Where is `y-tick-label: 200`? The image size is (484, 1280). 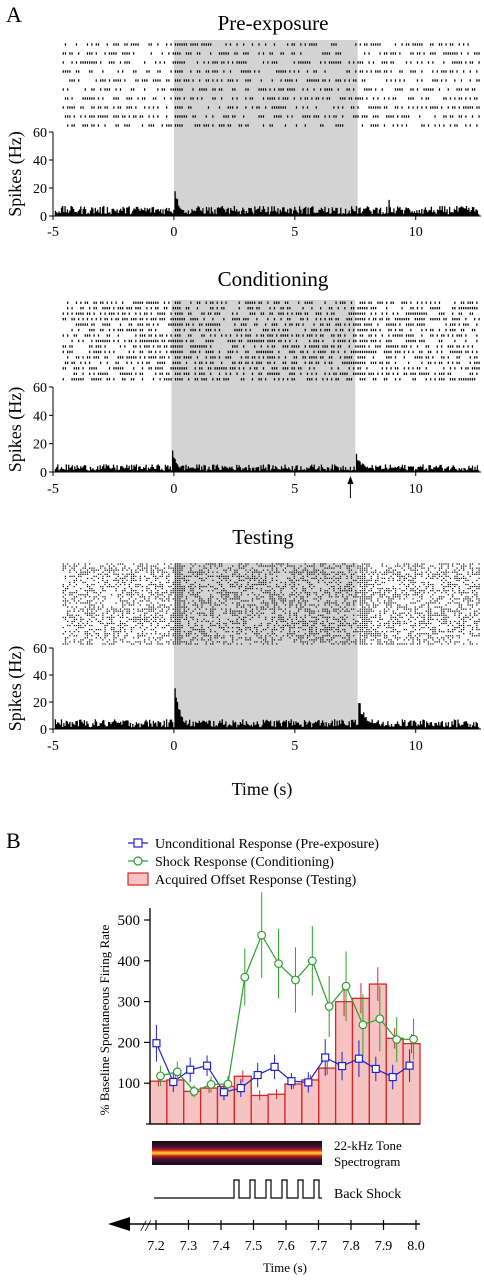
y-tick-label: 200 is located at coordinates (129, 1043).